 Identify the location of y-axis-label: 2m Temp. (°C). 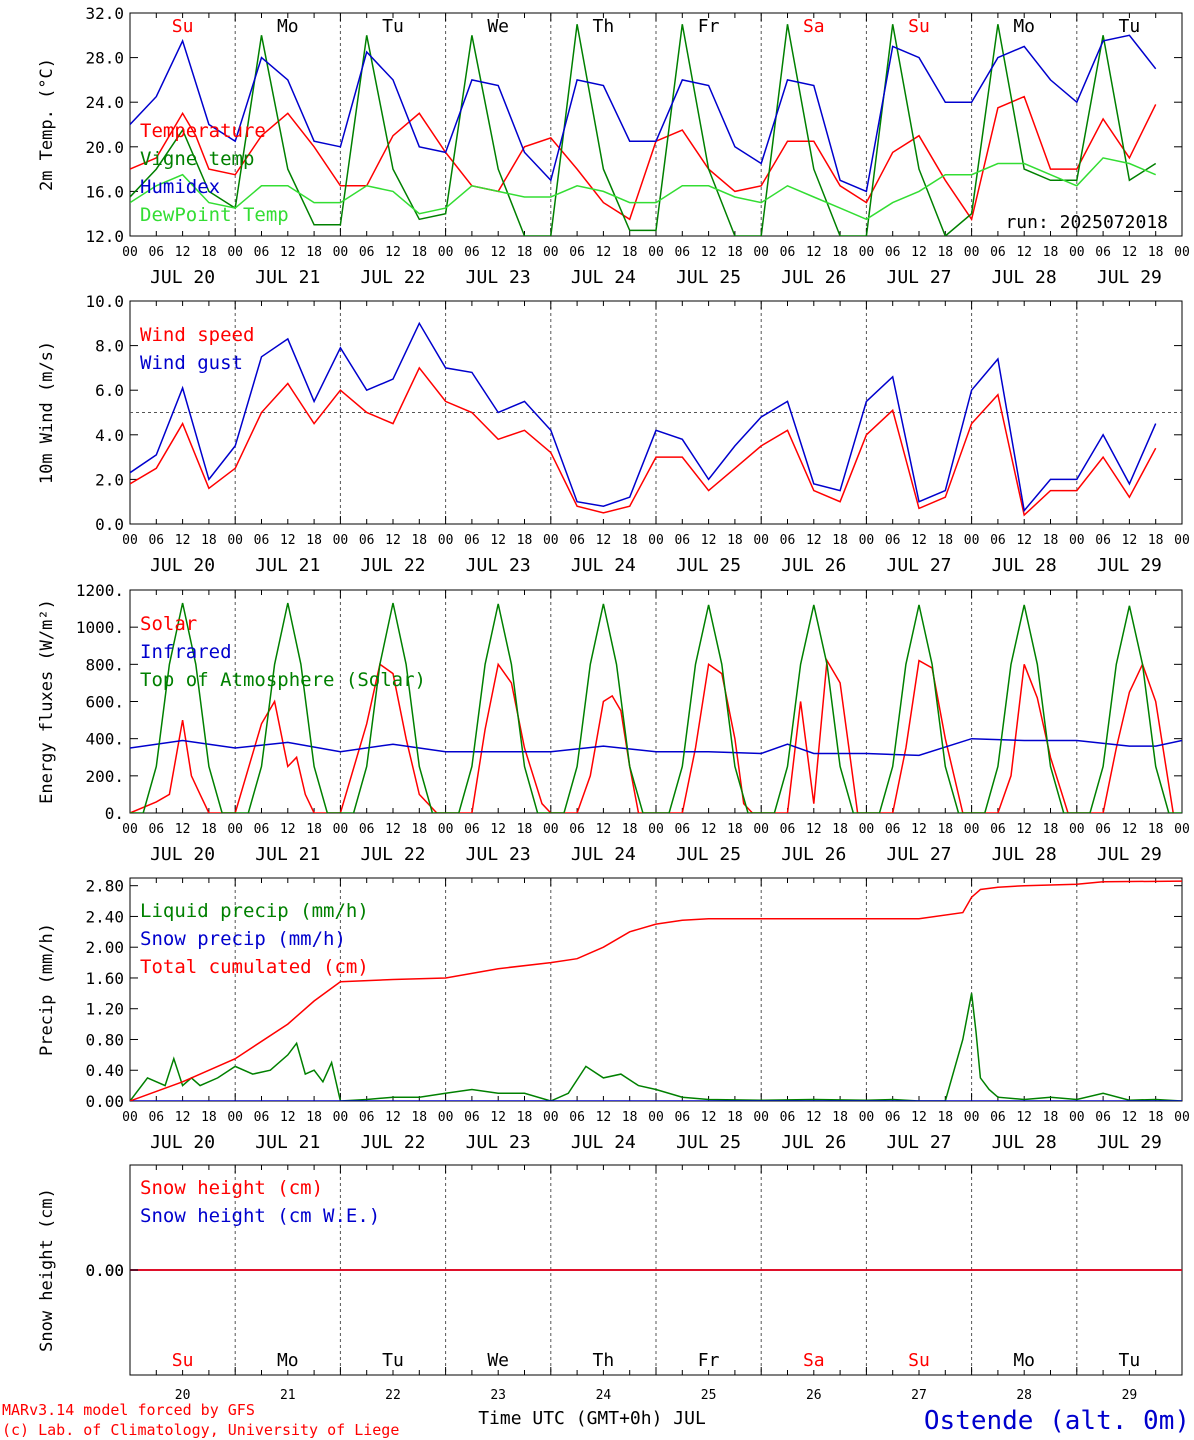
(47, 124).